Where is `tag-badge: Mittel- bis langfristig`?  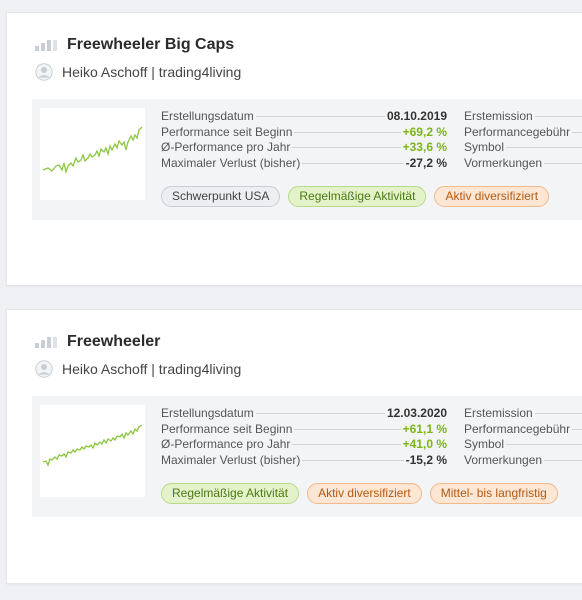 tag-badge: Mittel- bis langfristig is located at coordinates (493, 493).